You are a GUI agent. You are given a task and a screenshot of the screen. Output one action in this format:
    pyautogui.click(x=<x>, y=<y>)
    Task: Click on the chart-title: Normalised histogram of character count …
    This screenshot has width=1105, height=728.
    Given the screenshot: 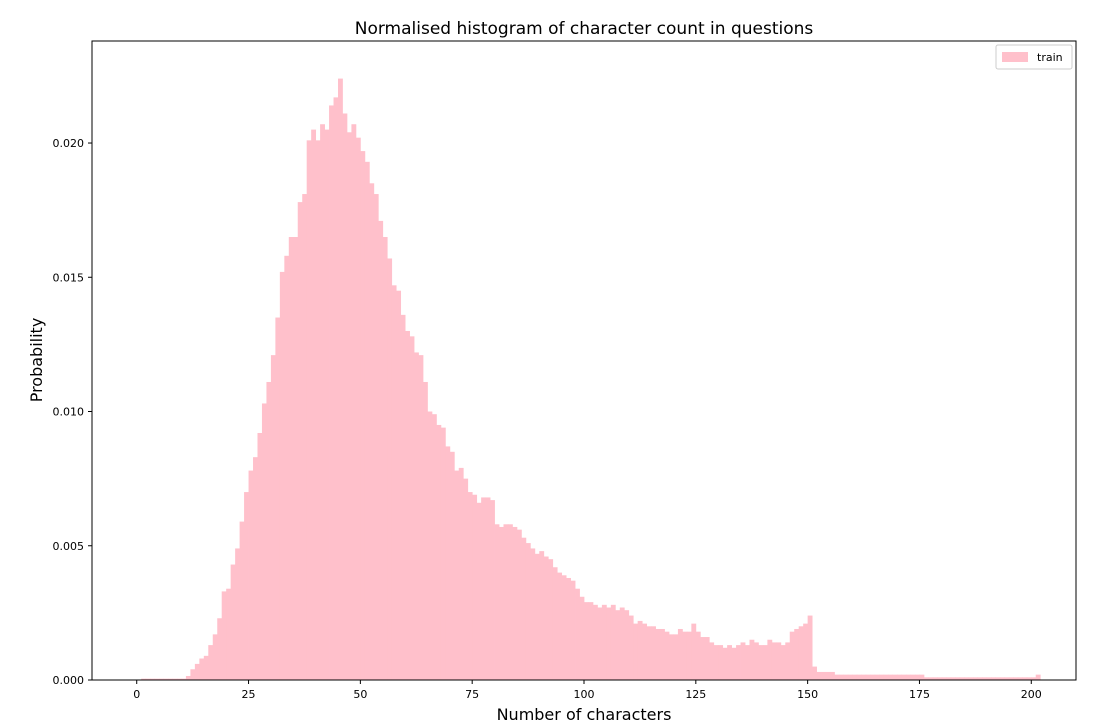 What is the action you would take?
    pyautogui.click(x=584, y=29)
    